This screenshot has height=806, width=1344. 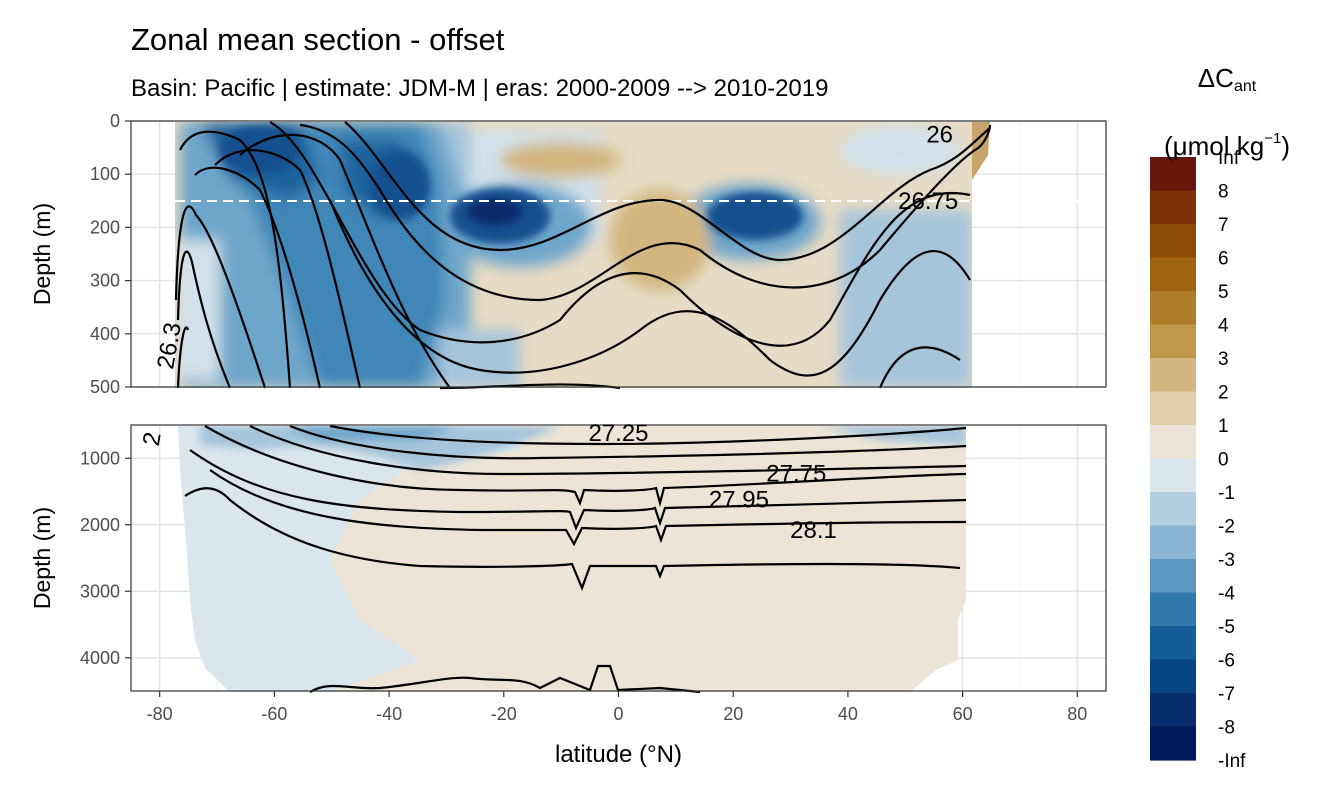 What do you see at coordinates (796, 474) in the screenshot?
I see `contour-label: 27.75` at bounding box center [796, 474].